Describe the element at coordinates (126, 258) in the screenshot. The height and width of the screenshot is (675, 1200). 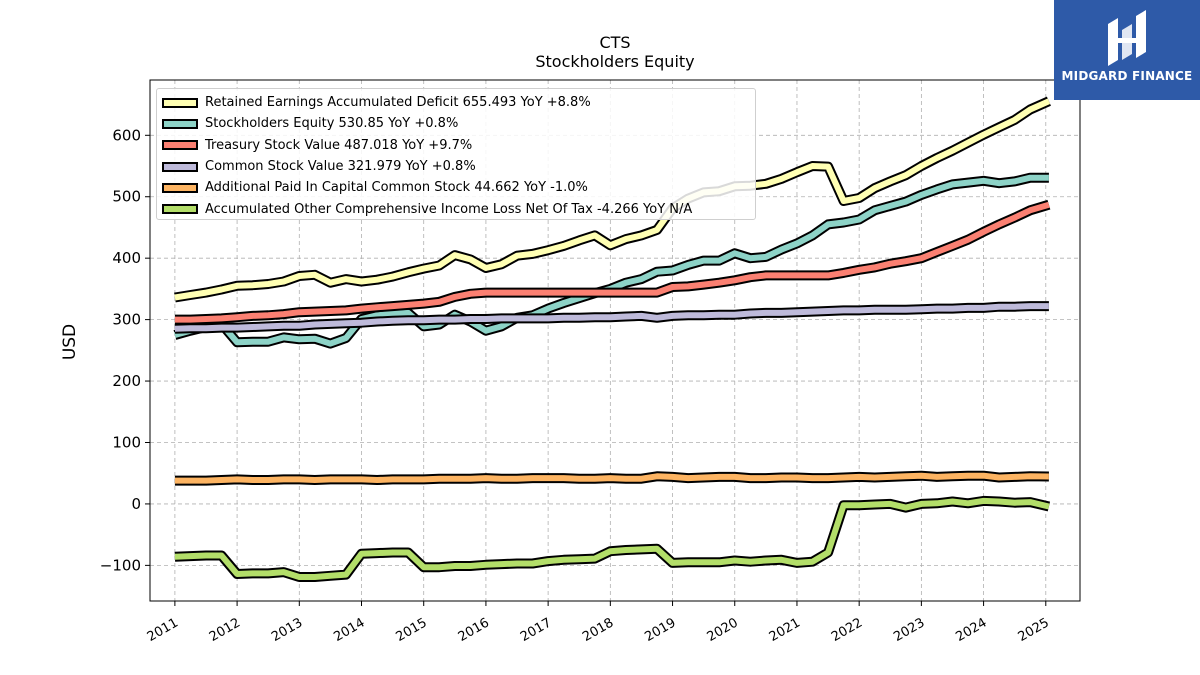
I see `y-tick-label: 400` at that location.